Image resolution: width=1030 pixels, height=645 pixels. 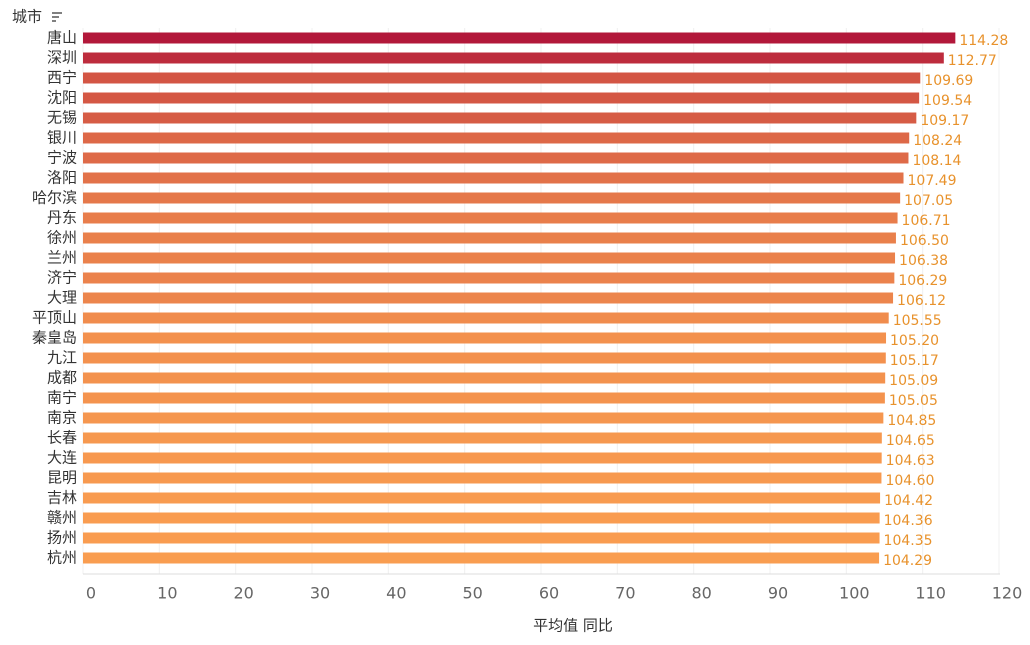 What do you see at coordinates (62, 178) in the screenshot?
I see `y-tick-label: 洛阳` at bounding box center [62, 178].